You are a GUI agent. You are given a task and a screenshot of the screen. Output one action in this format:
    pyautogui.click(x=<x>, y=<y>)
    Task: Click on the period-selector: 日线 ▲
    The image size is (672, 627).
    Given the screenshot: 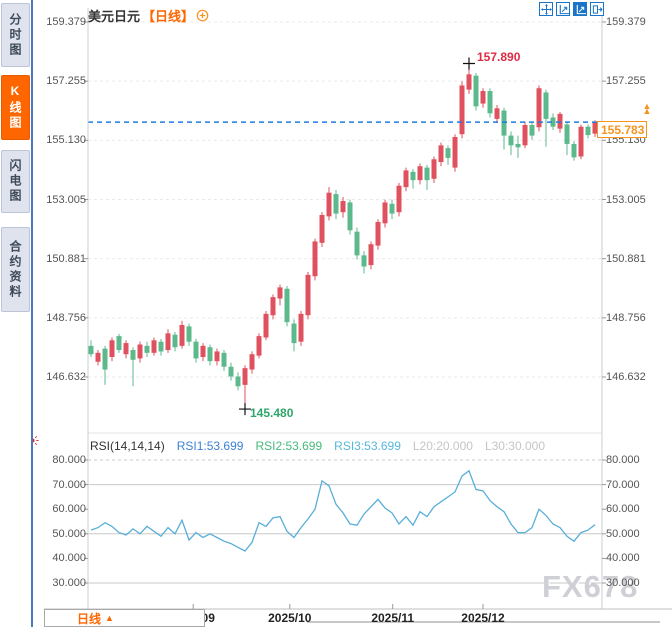 What is the action you would take?
    pyautogui.click(x=124, y=618)
    